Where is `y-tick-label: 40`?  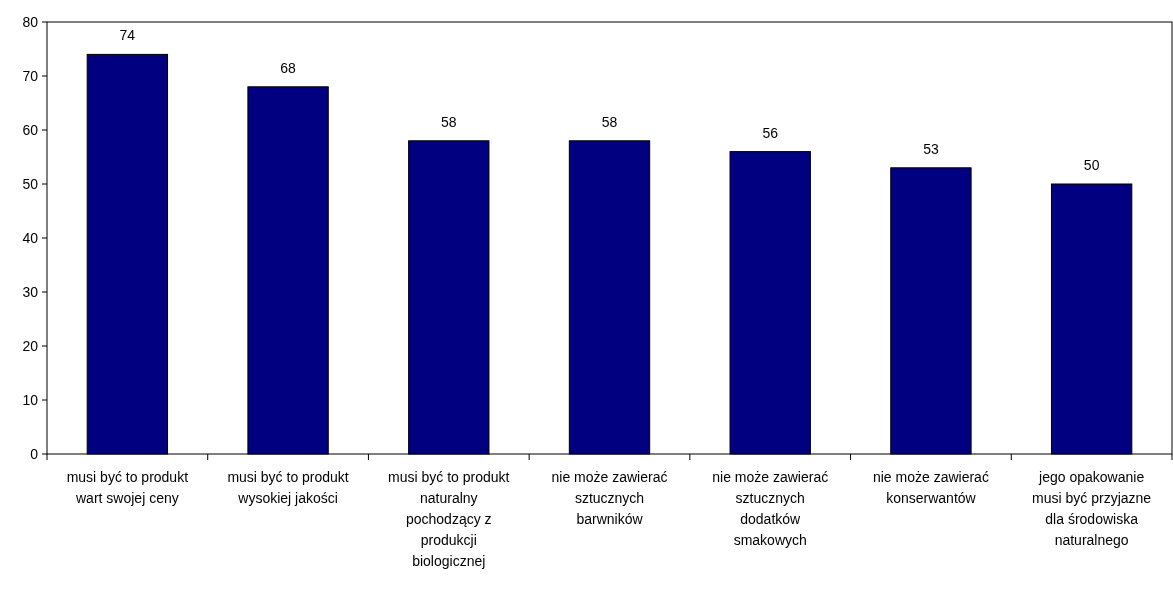
y-tick-label: 40 is located at coordinates (30, 237).